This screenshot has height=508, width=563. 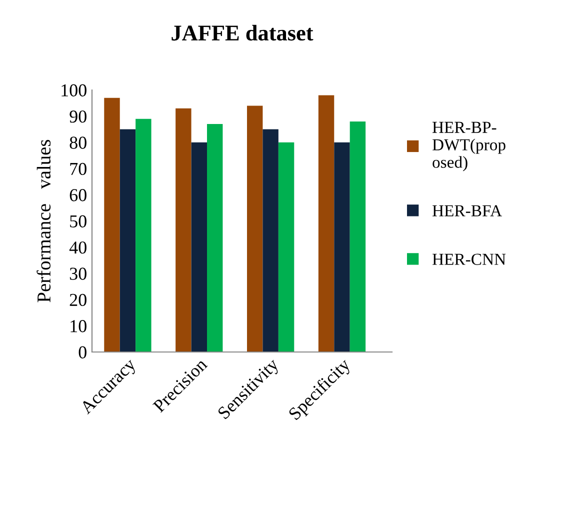 I want to click on y-tick-label: 30, so click(x=78, y=274).